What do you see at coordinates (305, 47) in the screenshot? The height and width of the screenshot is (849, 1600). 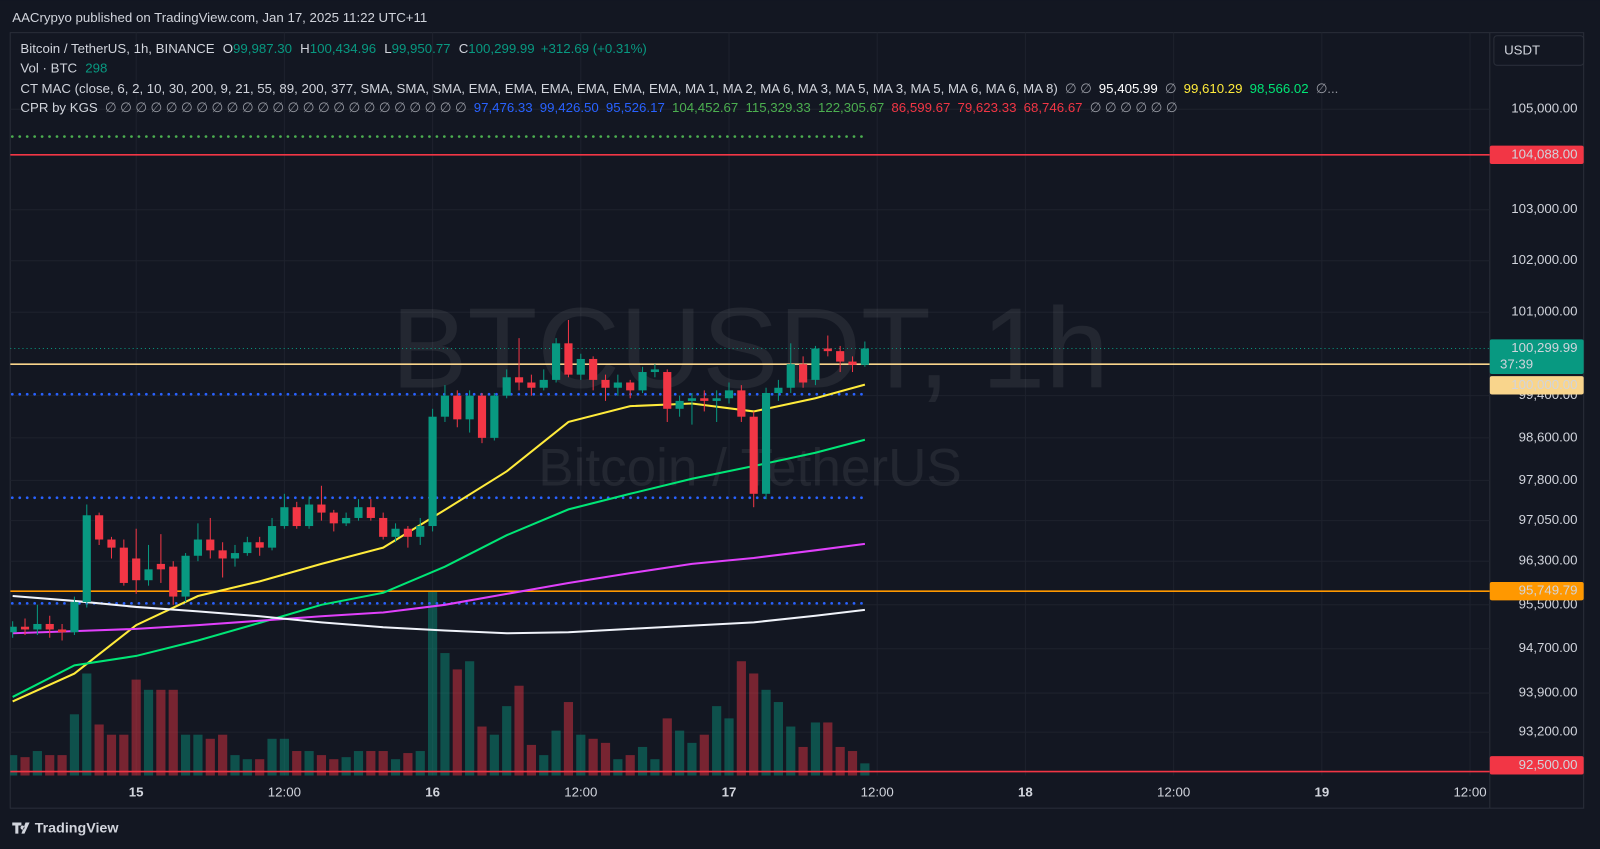 I see `legend-ohlc-key: H` at bounding box center [305, 47].